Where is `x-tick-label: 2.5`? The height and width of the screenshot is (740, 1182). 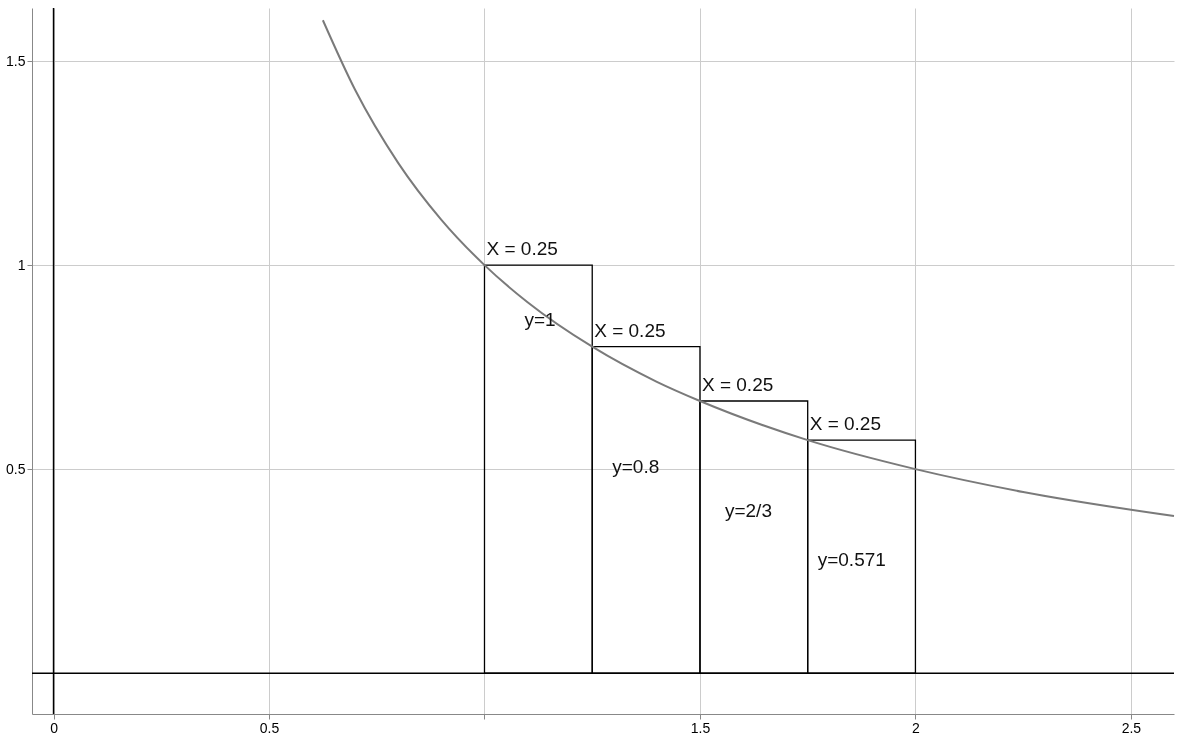 x-tick-label: 2.5 is located at coordinates (1131, 727).